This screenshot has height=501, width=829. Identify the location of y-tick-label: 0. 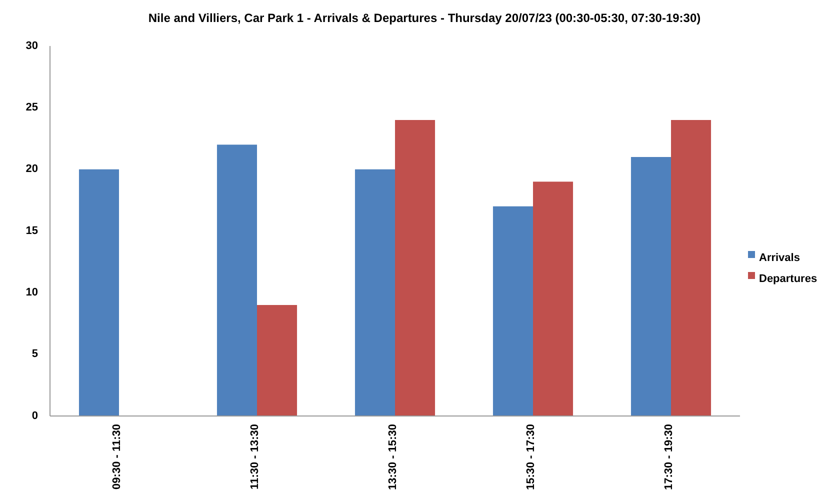
(35, 416).